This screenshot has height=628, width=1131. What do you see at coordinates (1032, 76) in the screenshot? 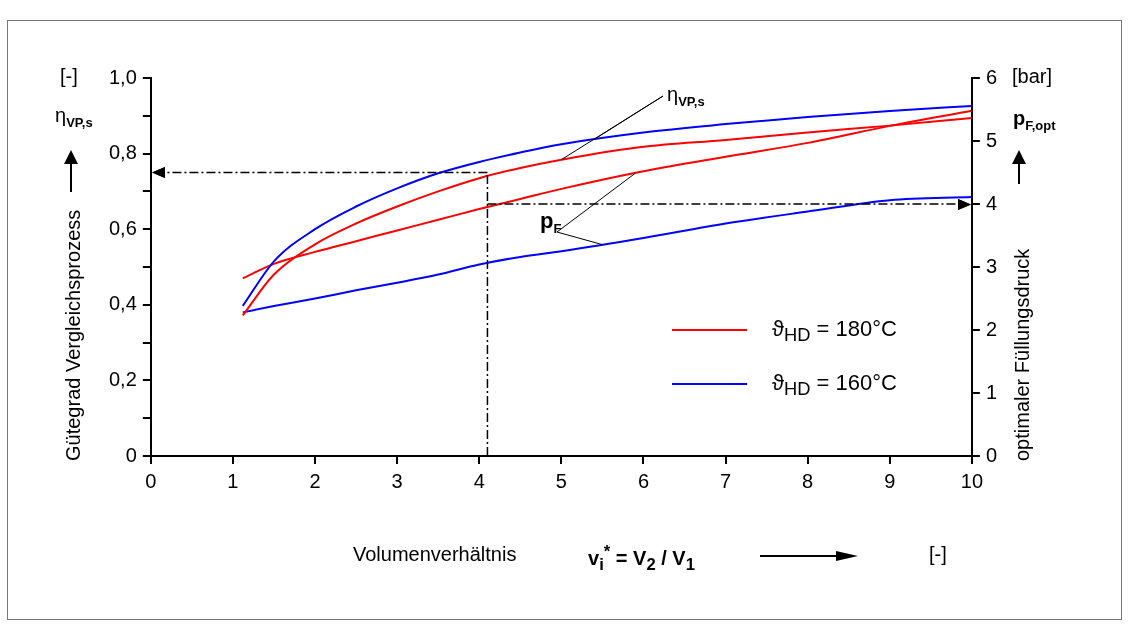
I see `text: [bar]` at bounding box center [1032, 76].